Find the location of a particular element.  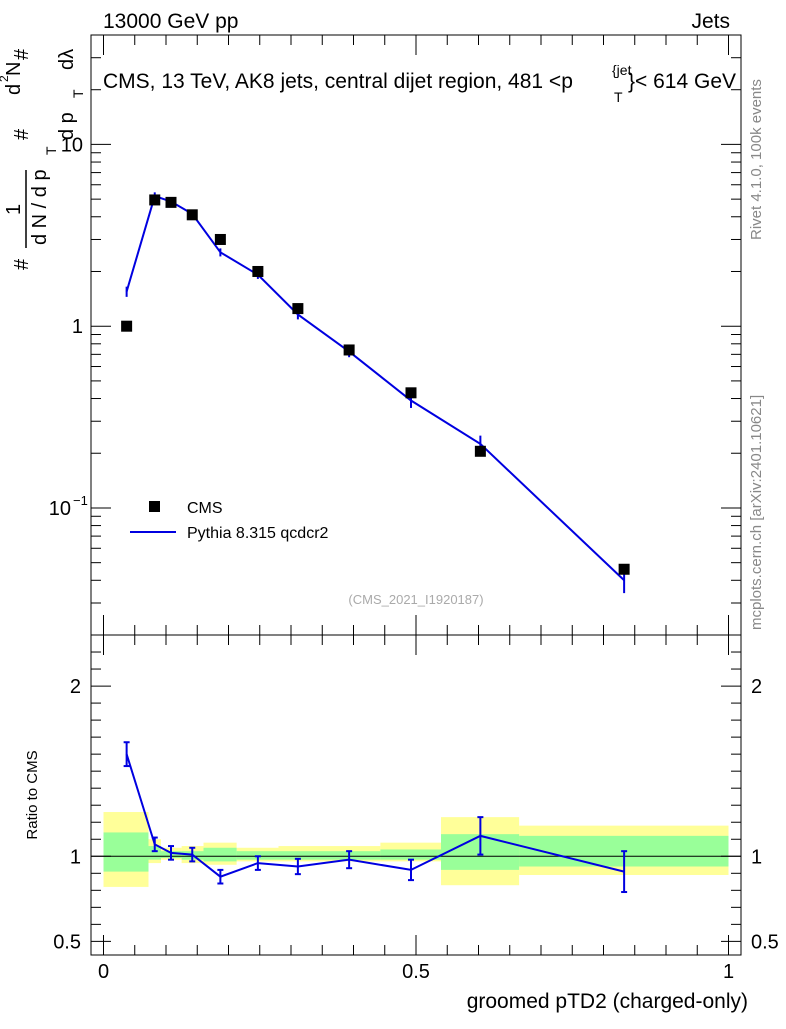

ylabel-T2: T is located at coordinates (78, 93).